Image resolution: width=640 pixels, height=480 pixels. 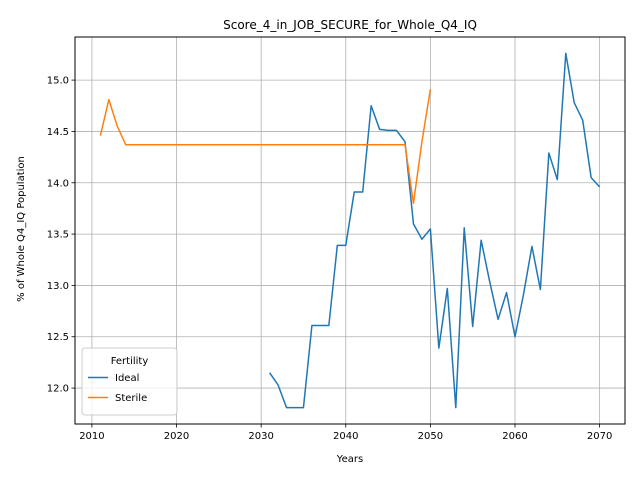 I want to click on legend-title: Fertility, so click(x=130, y=361).